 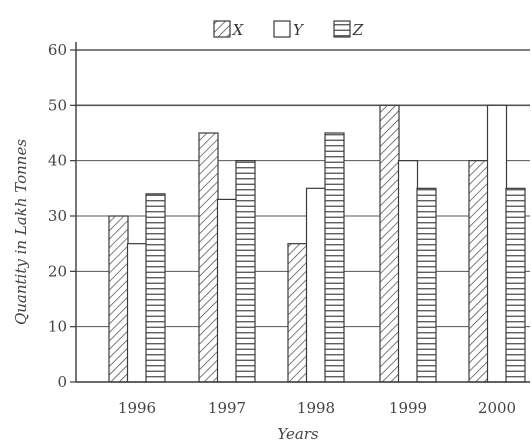 I want to click on bar-z-1998, so click(x=334, y=257).